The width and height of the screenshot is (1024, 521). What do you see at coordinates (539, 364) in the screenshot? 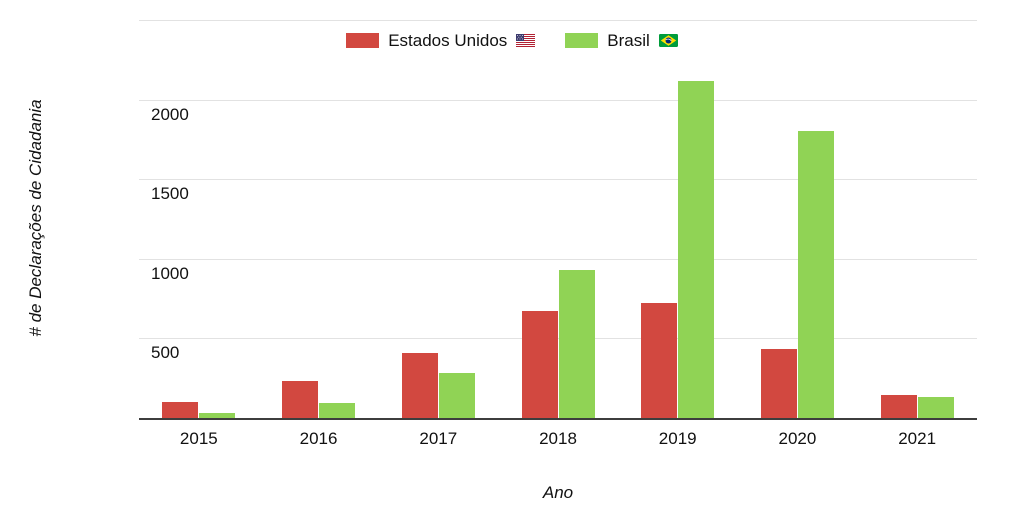
I see `bar-estados-unidos-2018` at bounding box center [539, 364].